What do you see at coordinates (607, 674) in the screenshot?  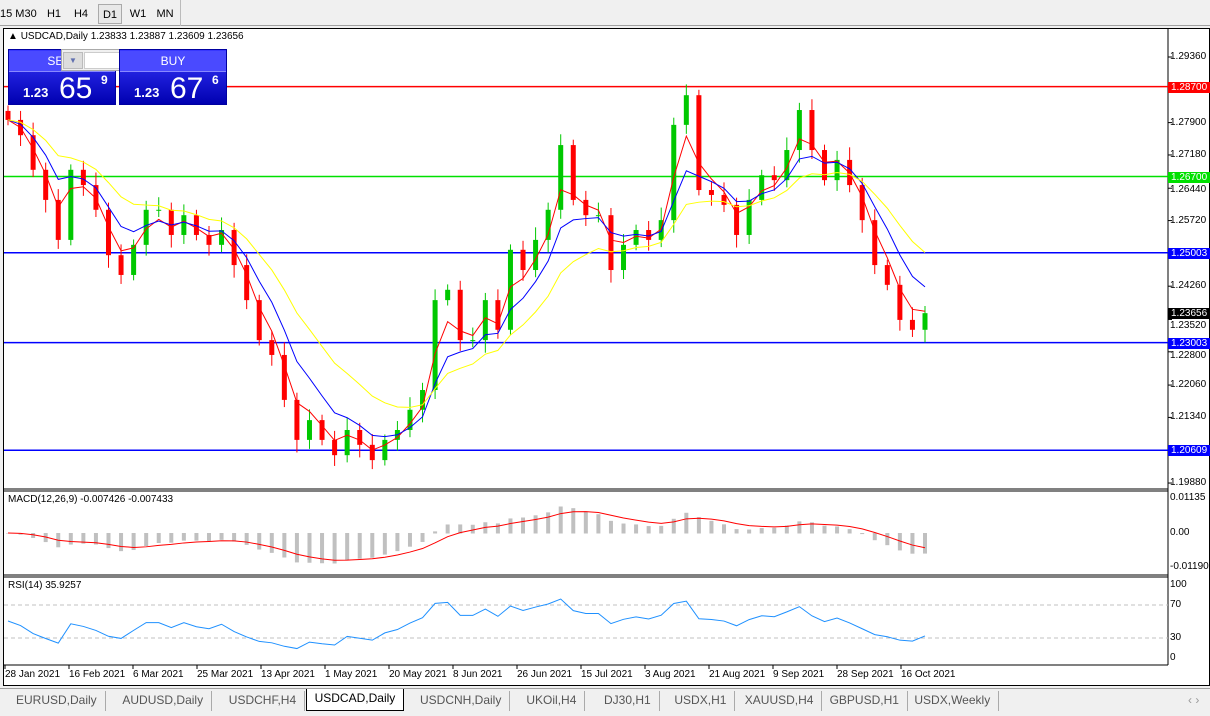 I see `time-axis-label: 15 Jul 2021` at bounding box center [607, 674].